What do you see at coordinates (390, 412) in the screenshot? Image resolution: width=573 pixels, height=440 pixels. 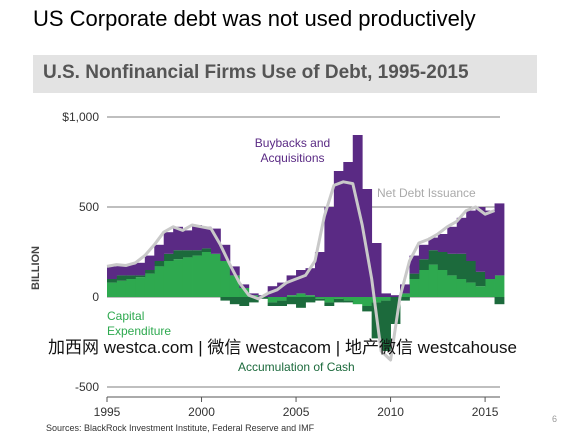 I see `x-tick-label: 2010` at bounding box center [390, 412].